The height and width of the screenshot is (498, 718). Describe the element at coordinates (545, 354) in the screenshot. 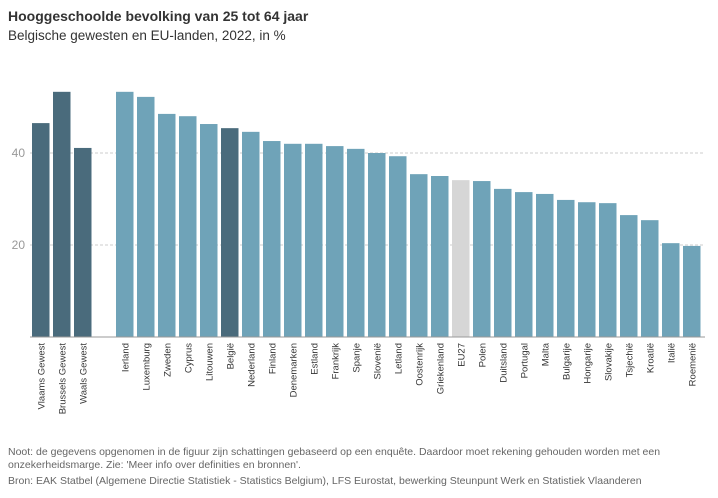

I see `x-tick-label: Malta` at that location.